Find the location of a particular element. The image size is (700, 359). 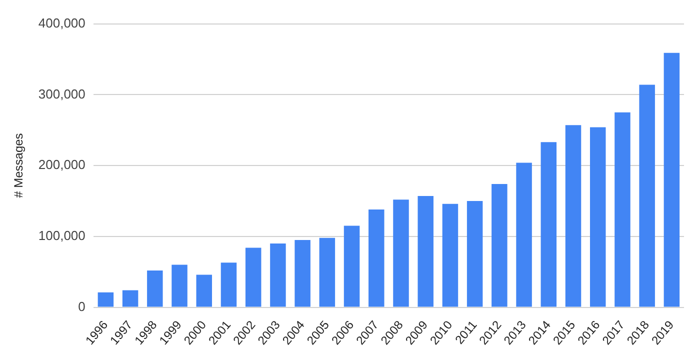

y-tick-label: 400,000 is located at coordinates (62, 22).